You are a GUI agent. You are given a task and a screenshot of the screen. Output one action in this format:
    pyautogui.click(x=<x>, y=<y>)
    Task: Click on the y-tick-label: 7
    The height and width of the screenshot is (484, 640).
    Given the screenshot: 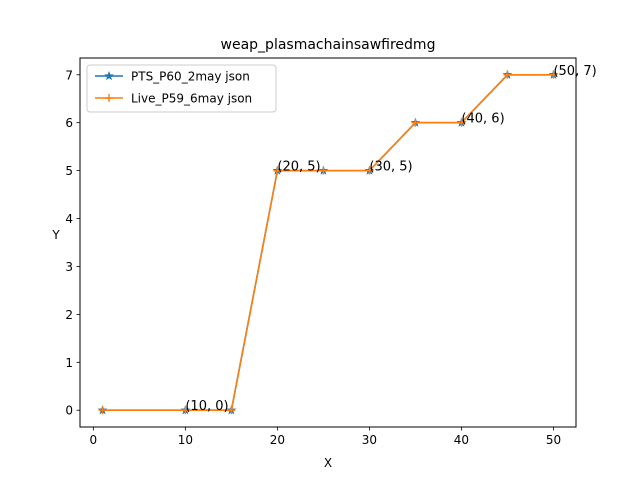 What is the action you would take?
    pyautogui.click(x=69, y=75)
    